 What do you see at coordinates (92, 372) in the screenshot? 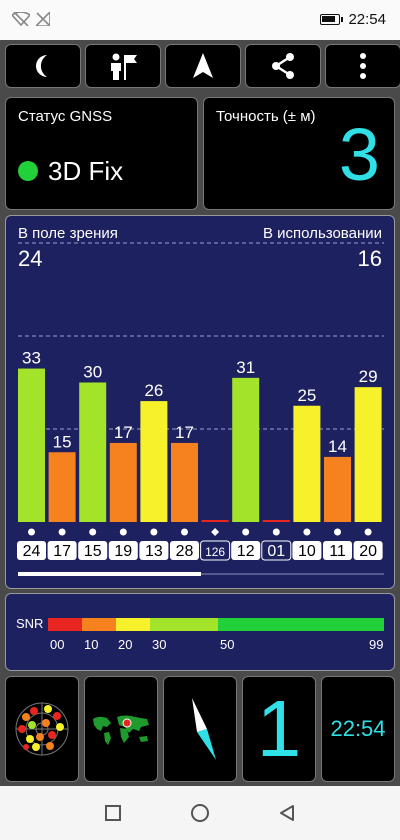
I see `bar-value-label: 30` at bounding box center [92, 372].